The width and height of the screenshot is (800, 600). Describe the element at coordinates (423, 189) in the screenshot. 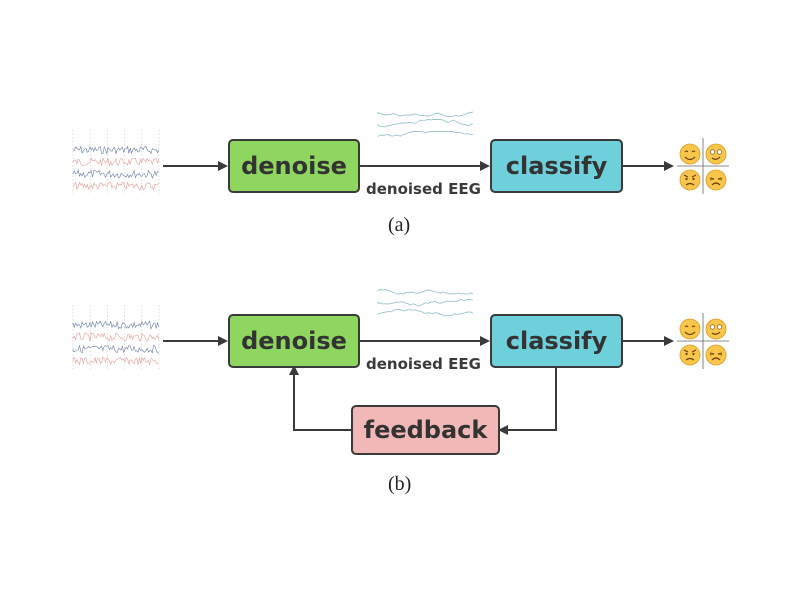

I see `edge-label-denoised-eeg-a: denoised EEG` at that location.